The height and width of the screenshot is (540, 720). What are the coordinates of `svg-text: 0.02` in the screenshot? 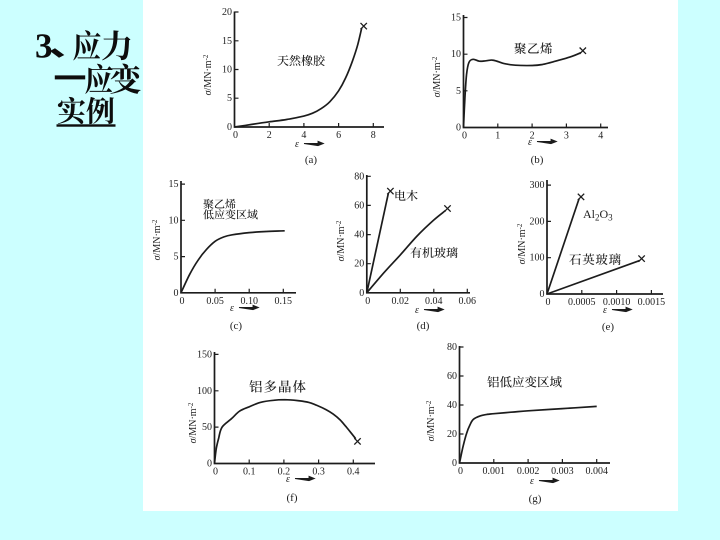 It's located at (401, 301).